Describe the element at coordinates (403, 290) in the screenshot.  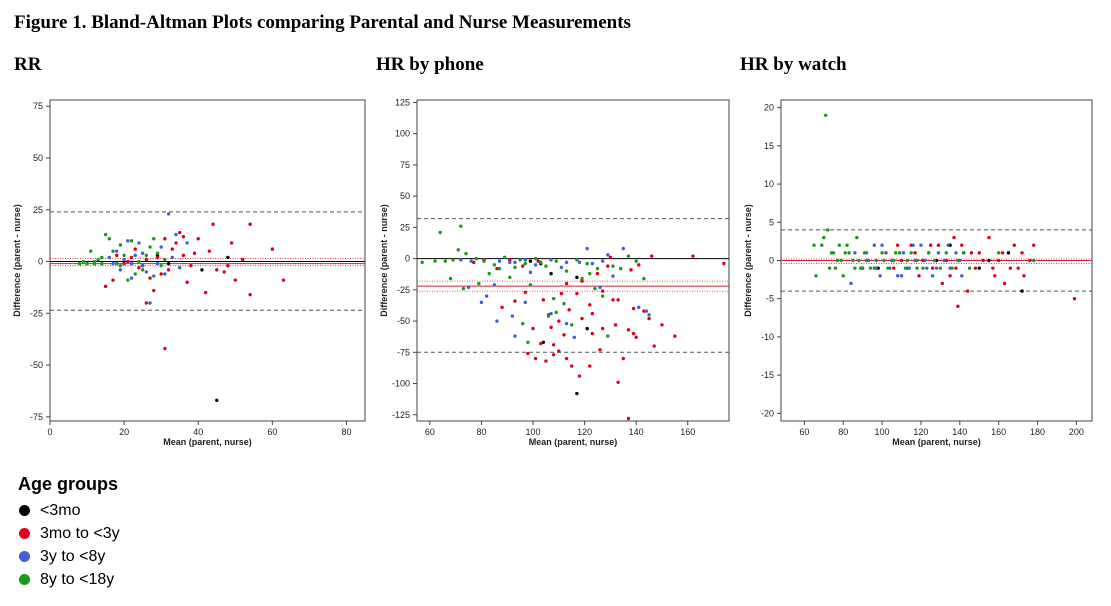
I see `y-tick-label: -25` at that location.